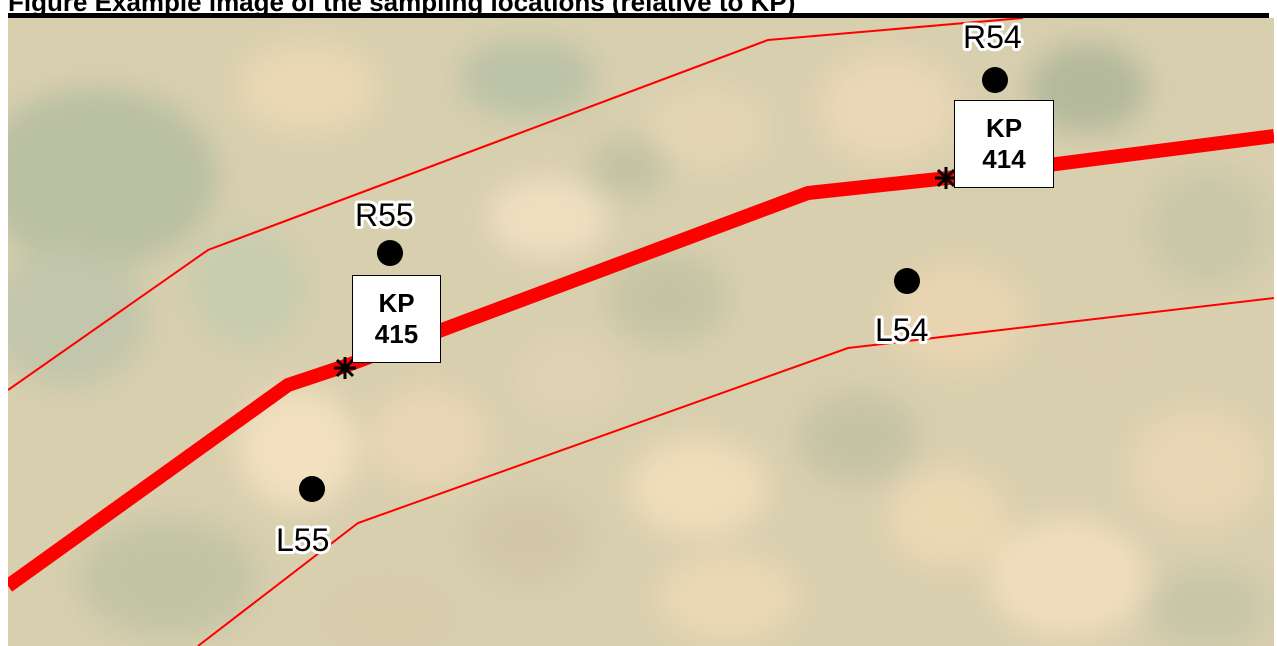  I want to click on sampling-label-r54: R54, so click(992, 37).